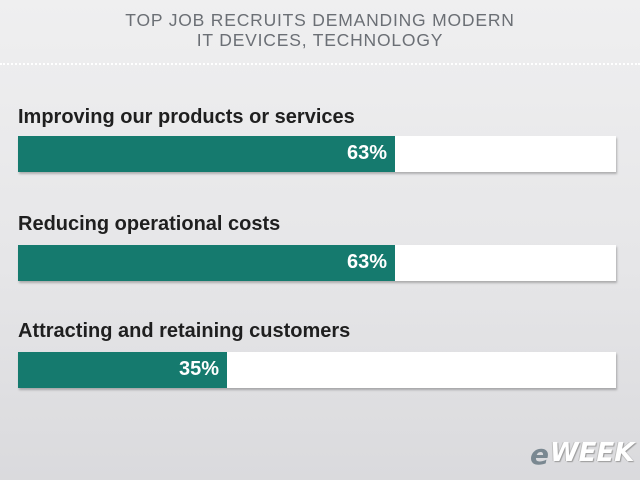 This screenshot has width=640, height=480. What do you see at coordinates (149, 224) in the screenshot?
I see `category-label: Reducing operational costs` at bounding box center [149, 224].